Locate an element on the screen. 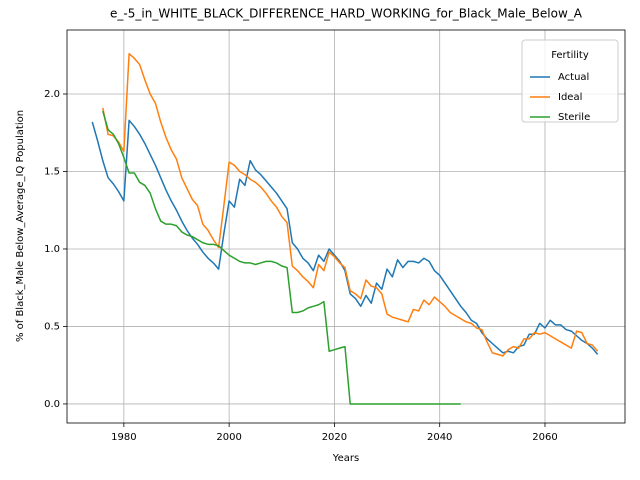 This screenshot has width=640, height=480. legend: Fertility Actual Ideal Sterile is located at coordinates (570, 81).